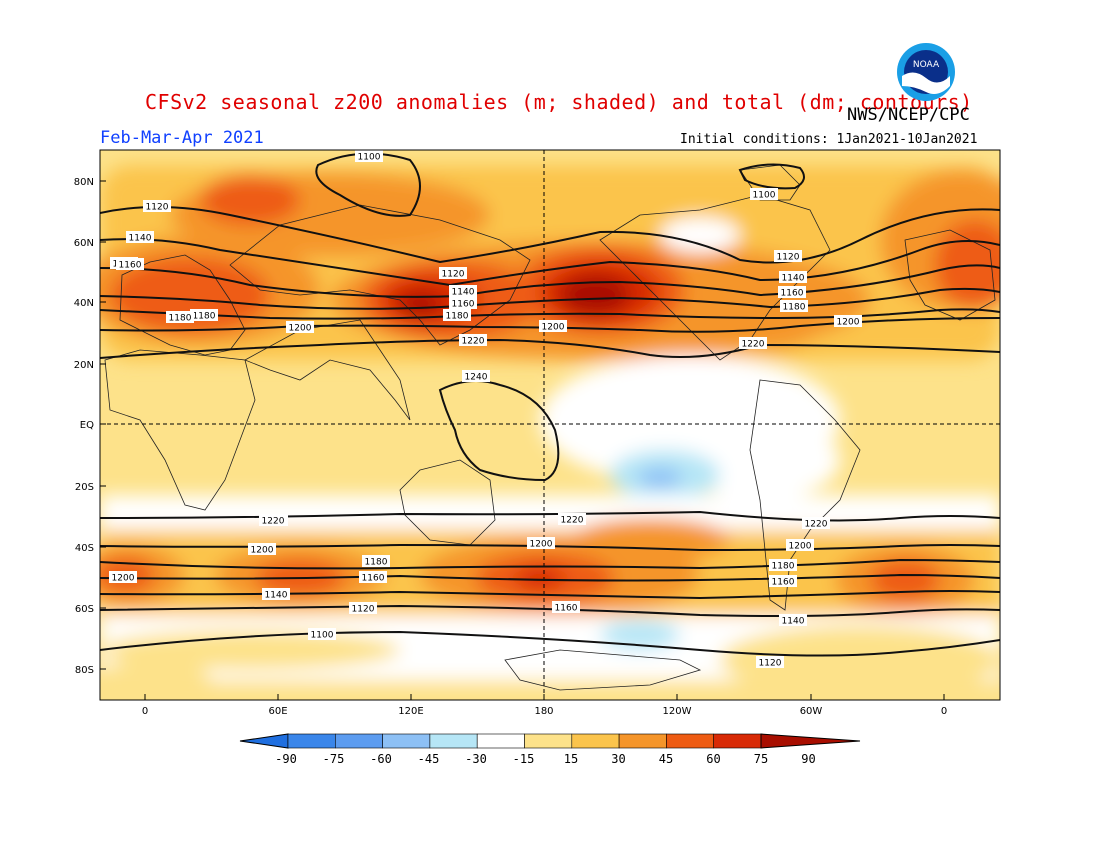 The image size is (1100, 850). What do you see at coordinates (84, 182) in the screenshot?
I see `lat-tick-label: 80N` at bounding box center [84, 182].